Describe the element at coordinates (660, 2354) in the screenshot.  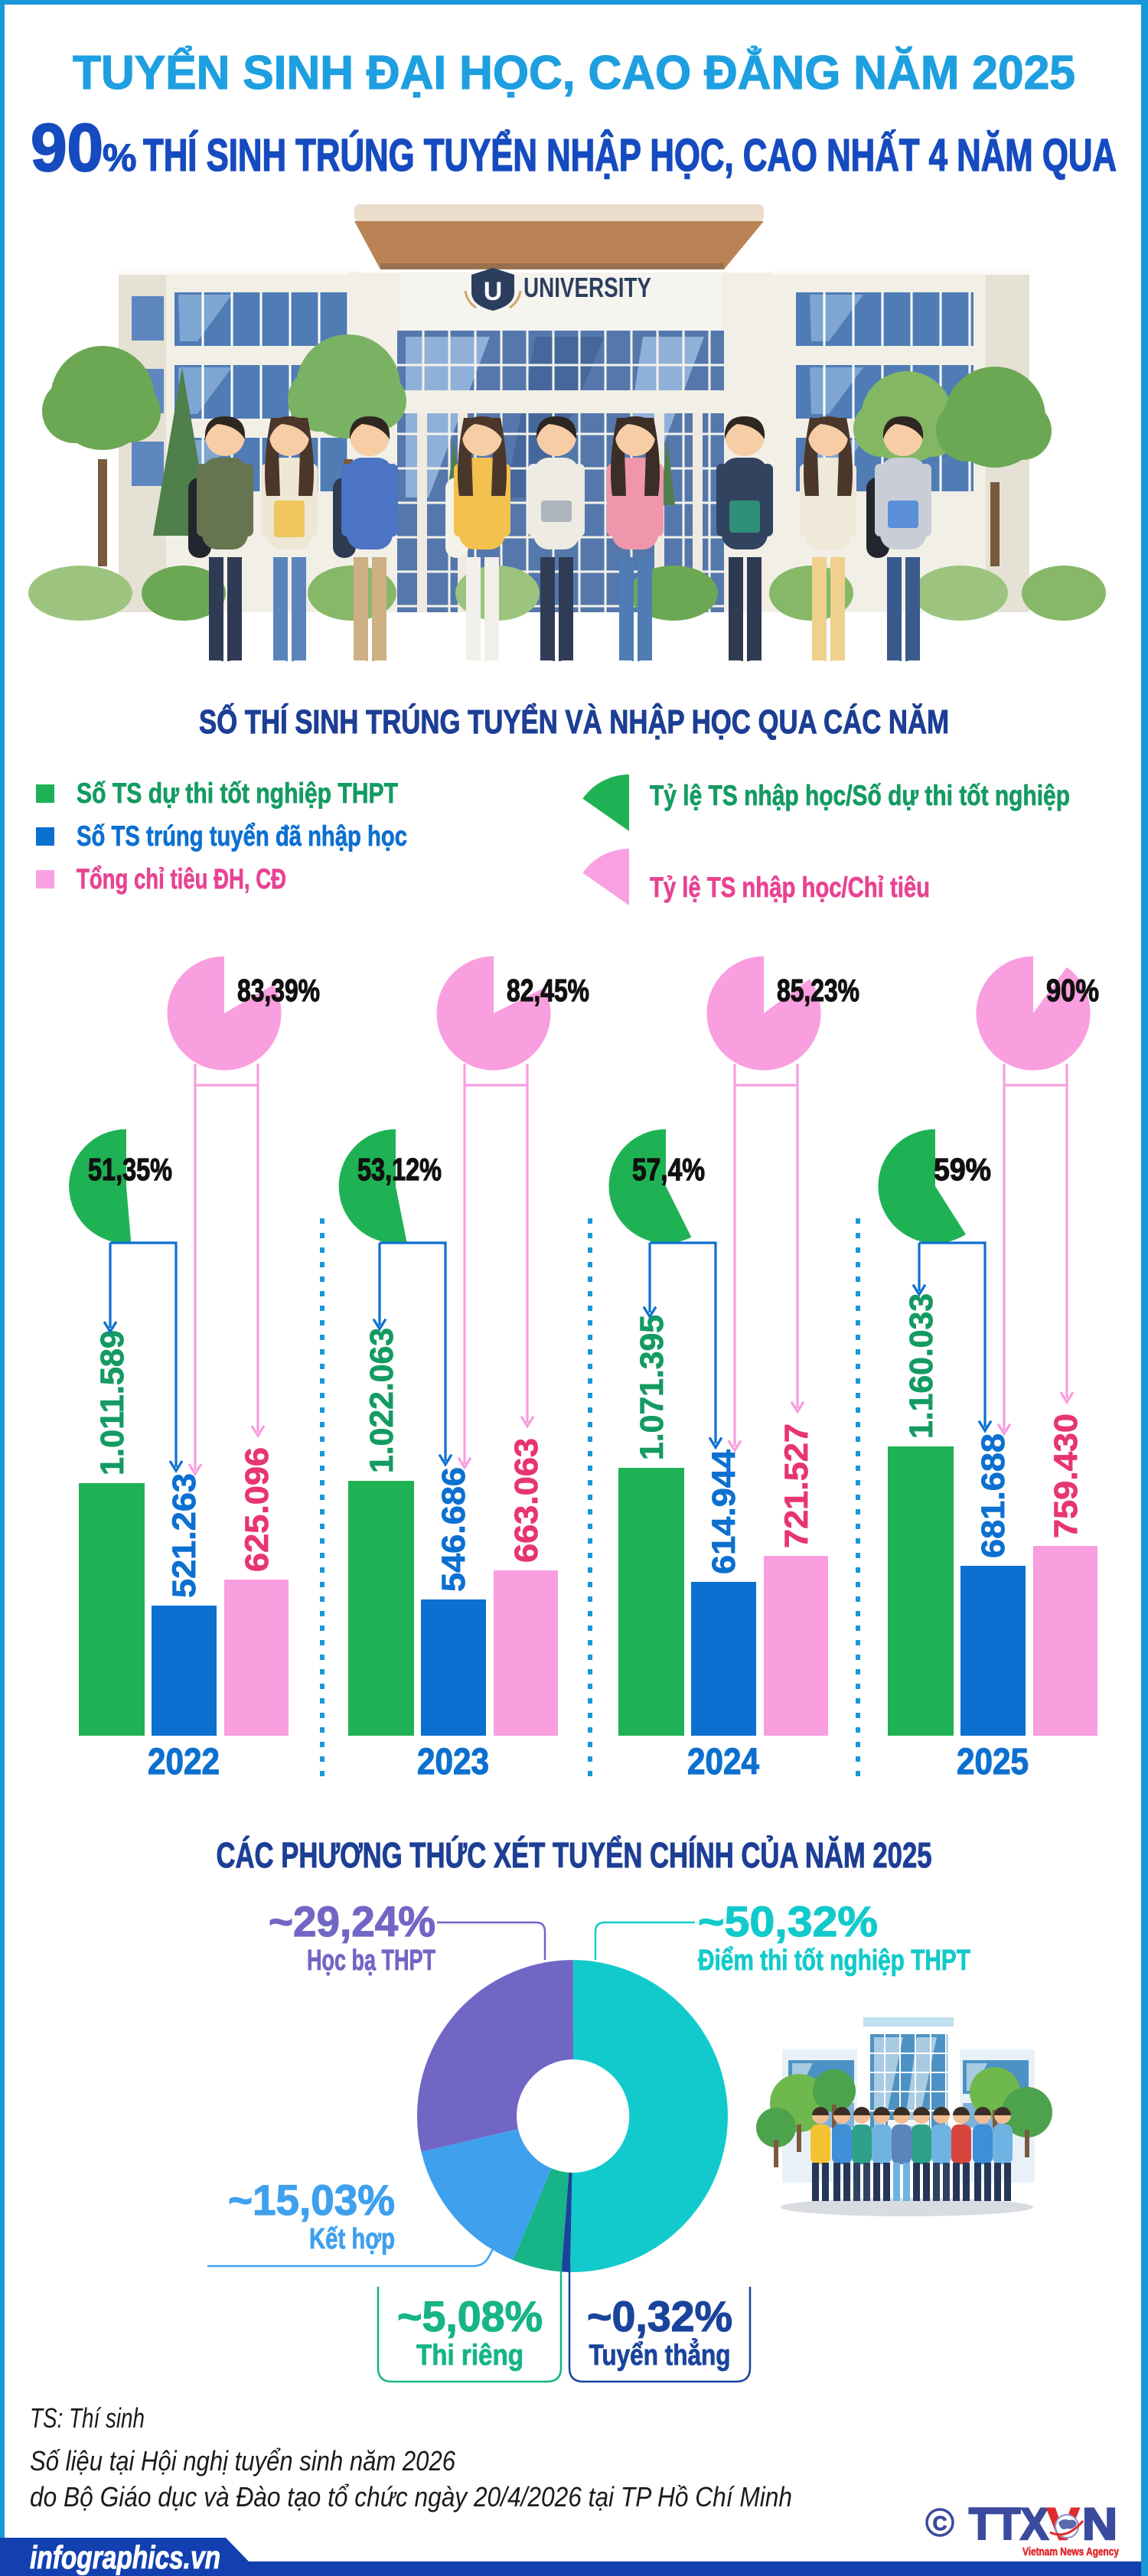
I see `svg-text: Tuyển thẳng` at that location.